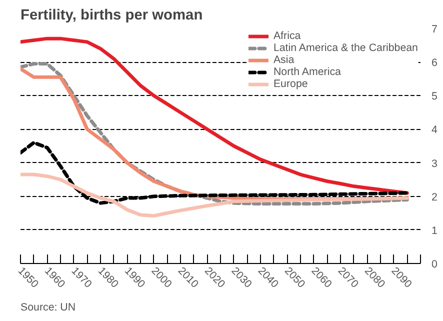 The image size is (443, 321). I want to click on legend-label: Africa, so click(287, 36).